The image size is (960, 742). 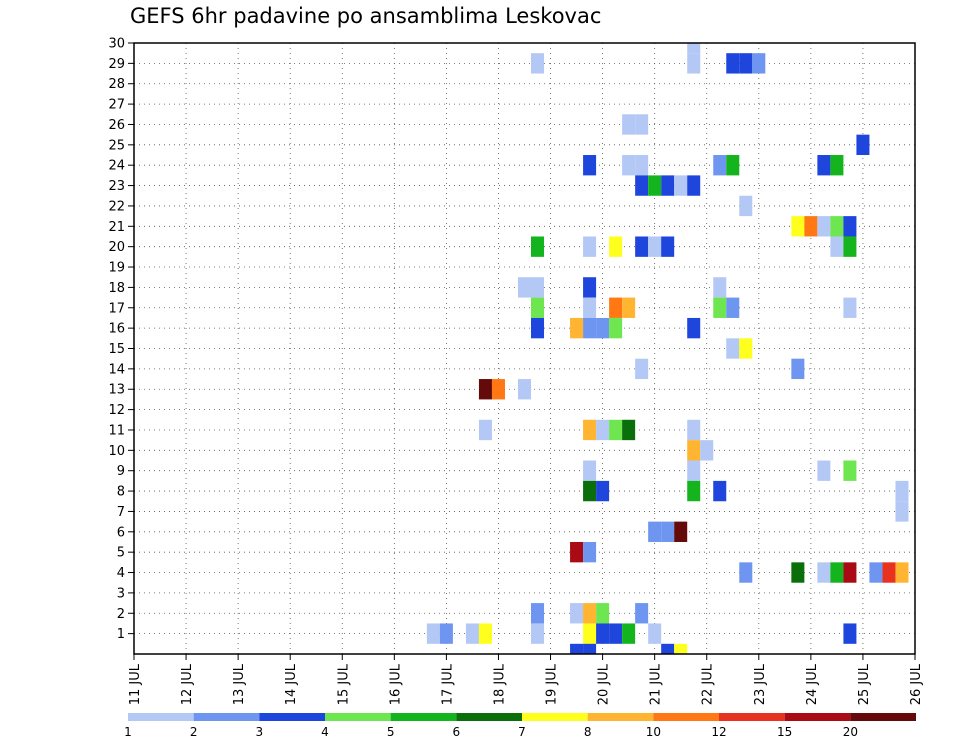 What do you see at coordinates (116, 84) in the screenshot?
I see `y-tick-label: 28` at bounding box center [116, 84].